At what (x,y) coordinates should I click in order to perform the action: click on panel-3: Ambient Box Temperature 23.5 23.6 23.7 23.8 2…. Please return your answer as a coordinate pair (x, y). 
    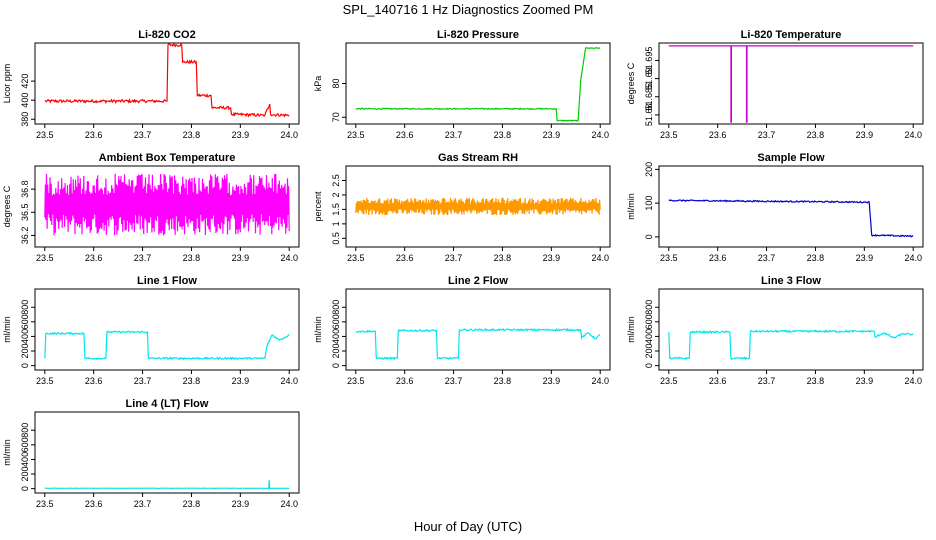
    Looking at the image, I should click on (151, 207).